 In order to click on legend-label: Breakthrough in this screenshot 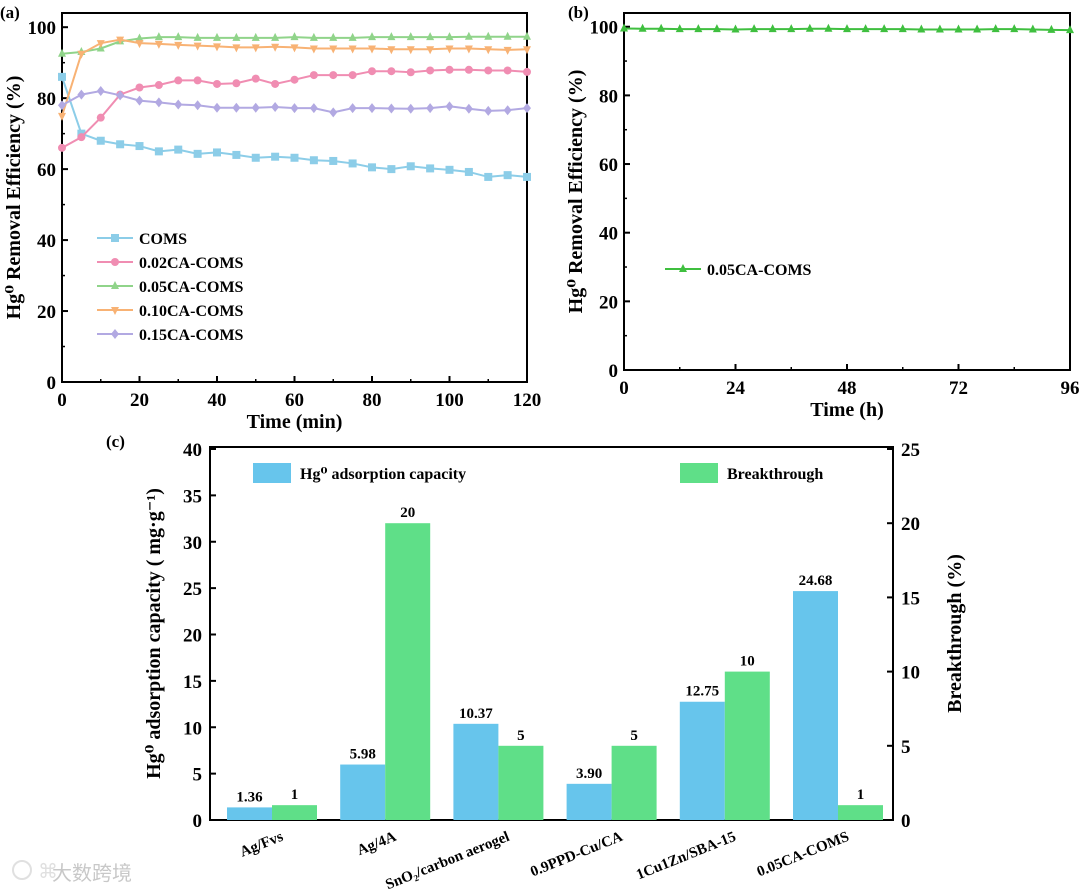, I will do `click(775, 474)`.